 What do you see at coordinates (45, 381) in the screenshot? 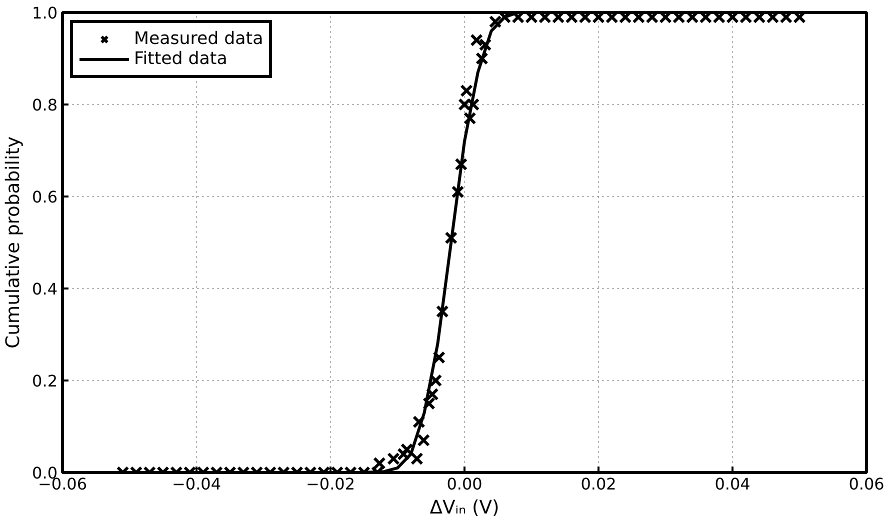
I see `y-tick-label: 0.2` at bounding box center [45, 381].